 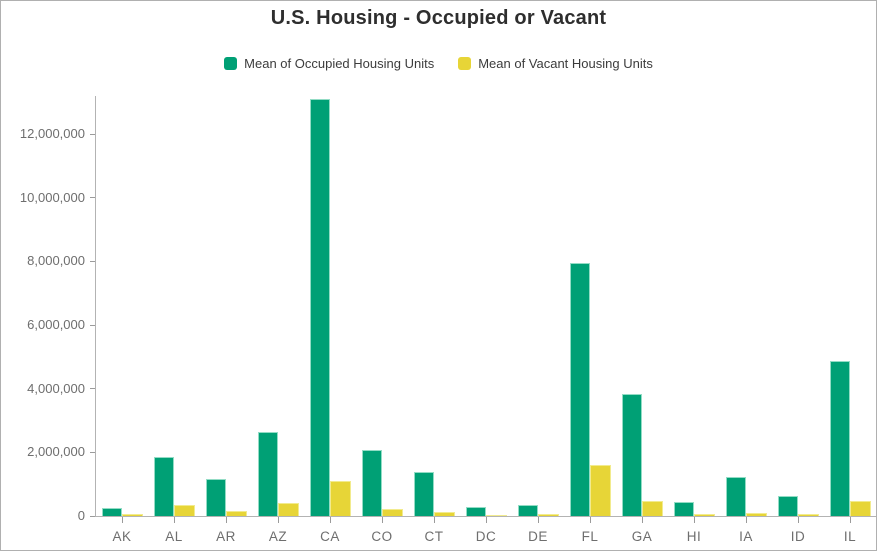 I want to click on x-axis-label-AZ: AZ, so click(x=278, y=536).